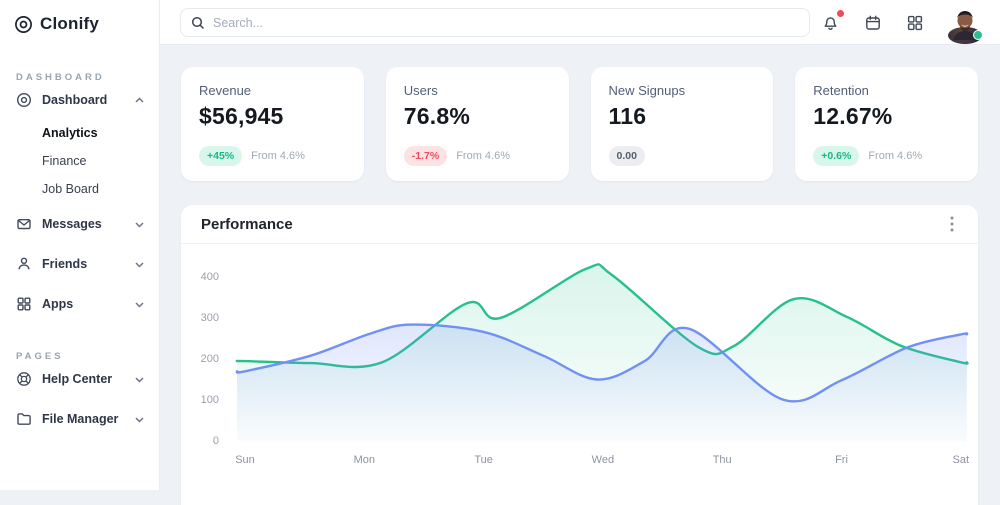 This screenshot has width=1000, height=505. What do you see at coordinates (70, 23) in the screenshot?
I see `brand-name: Clonify` at bounding box center [70, 23].